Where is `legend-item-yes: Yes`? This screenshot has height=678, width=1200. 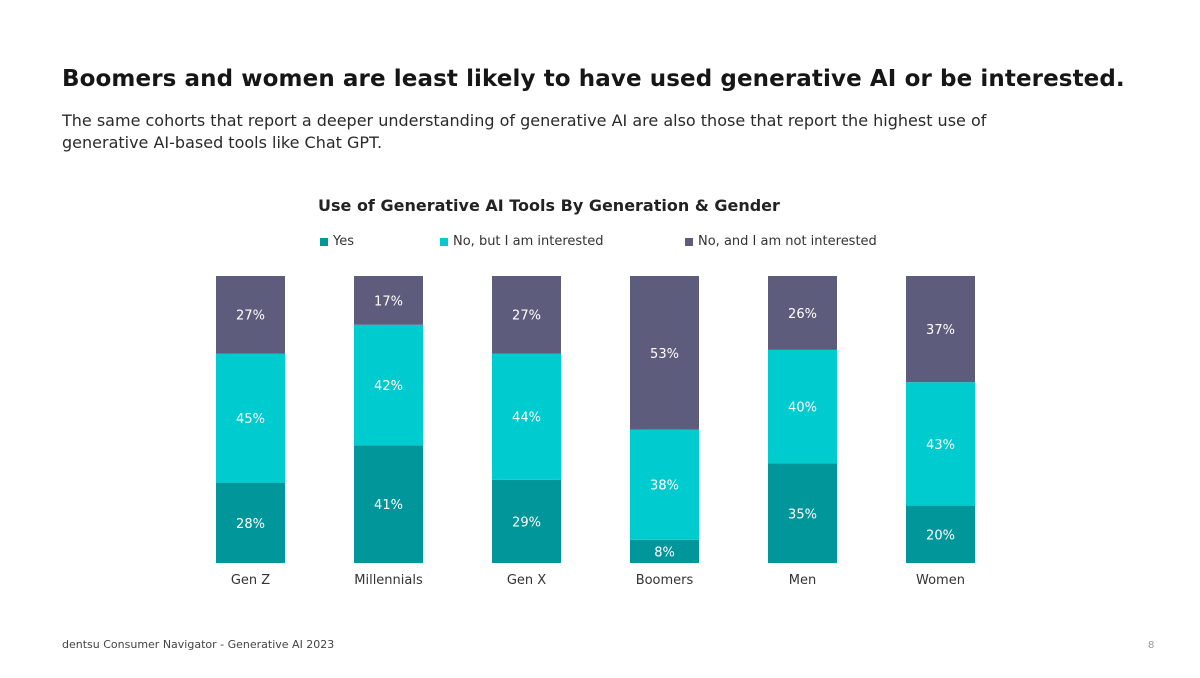 legend-item-yes: Yes is located at coordinates (337, 241).